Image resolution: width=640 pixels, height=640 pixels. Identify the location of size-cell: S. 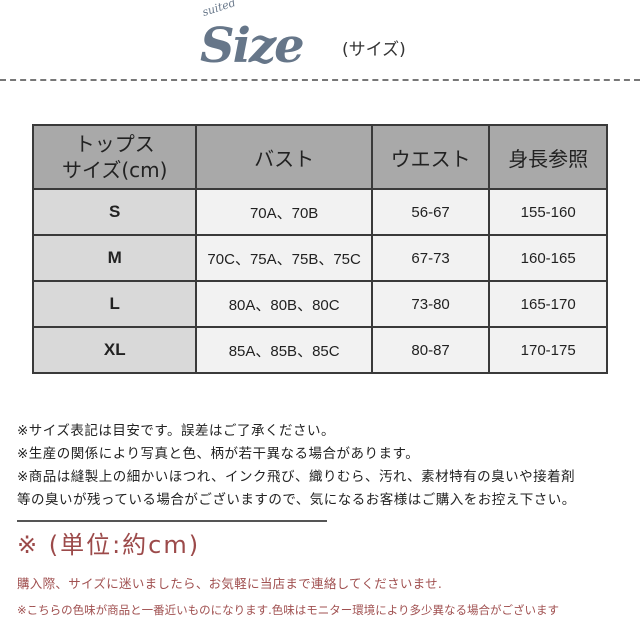
(114, 212).